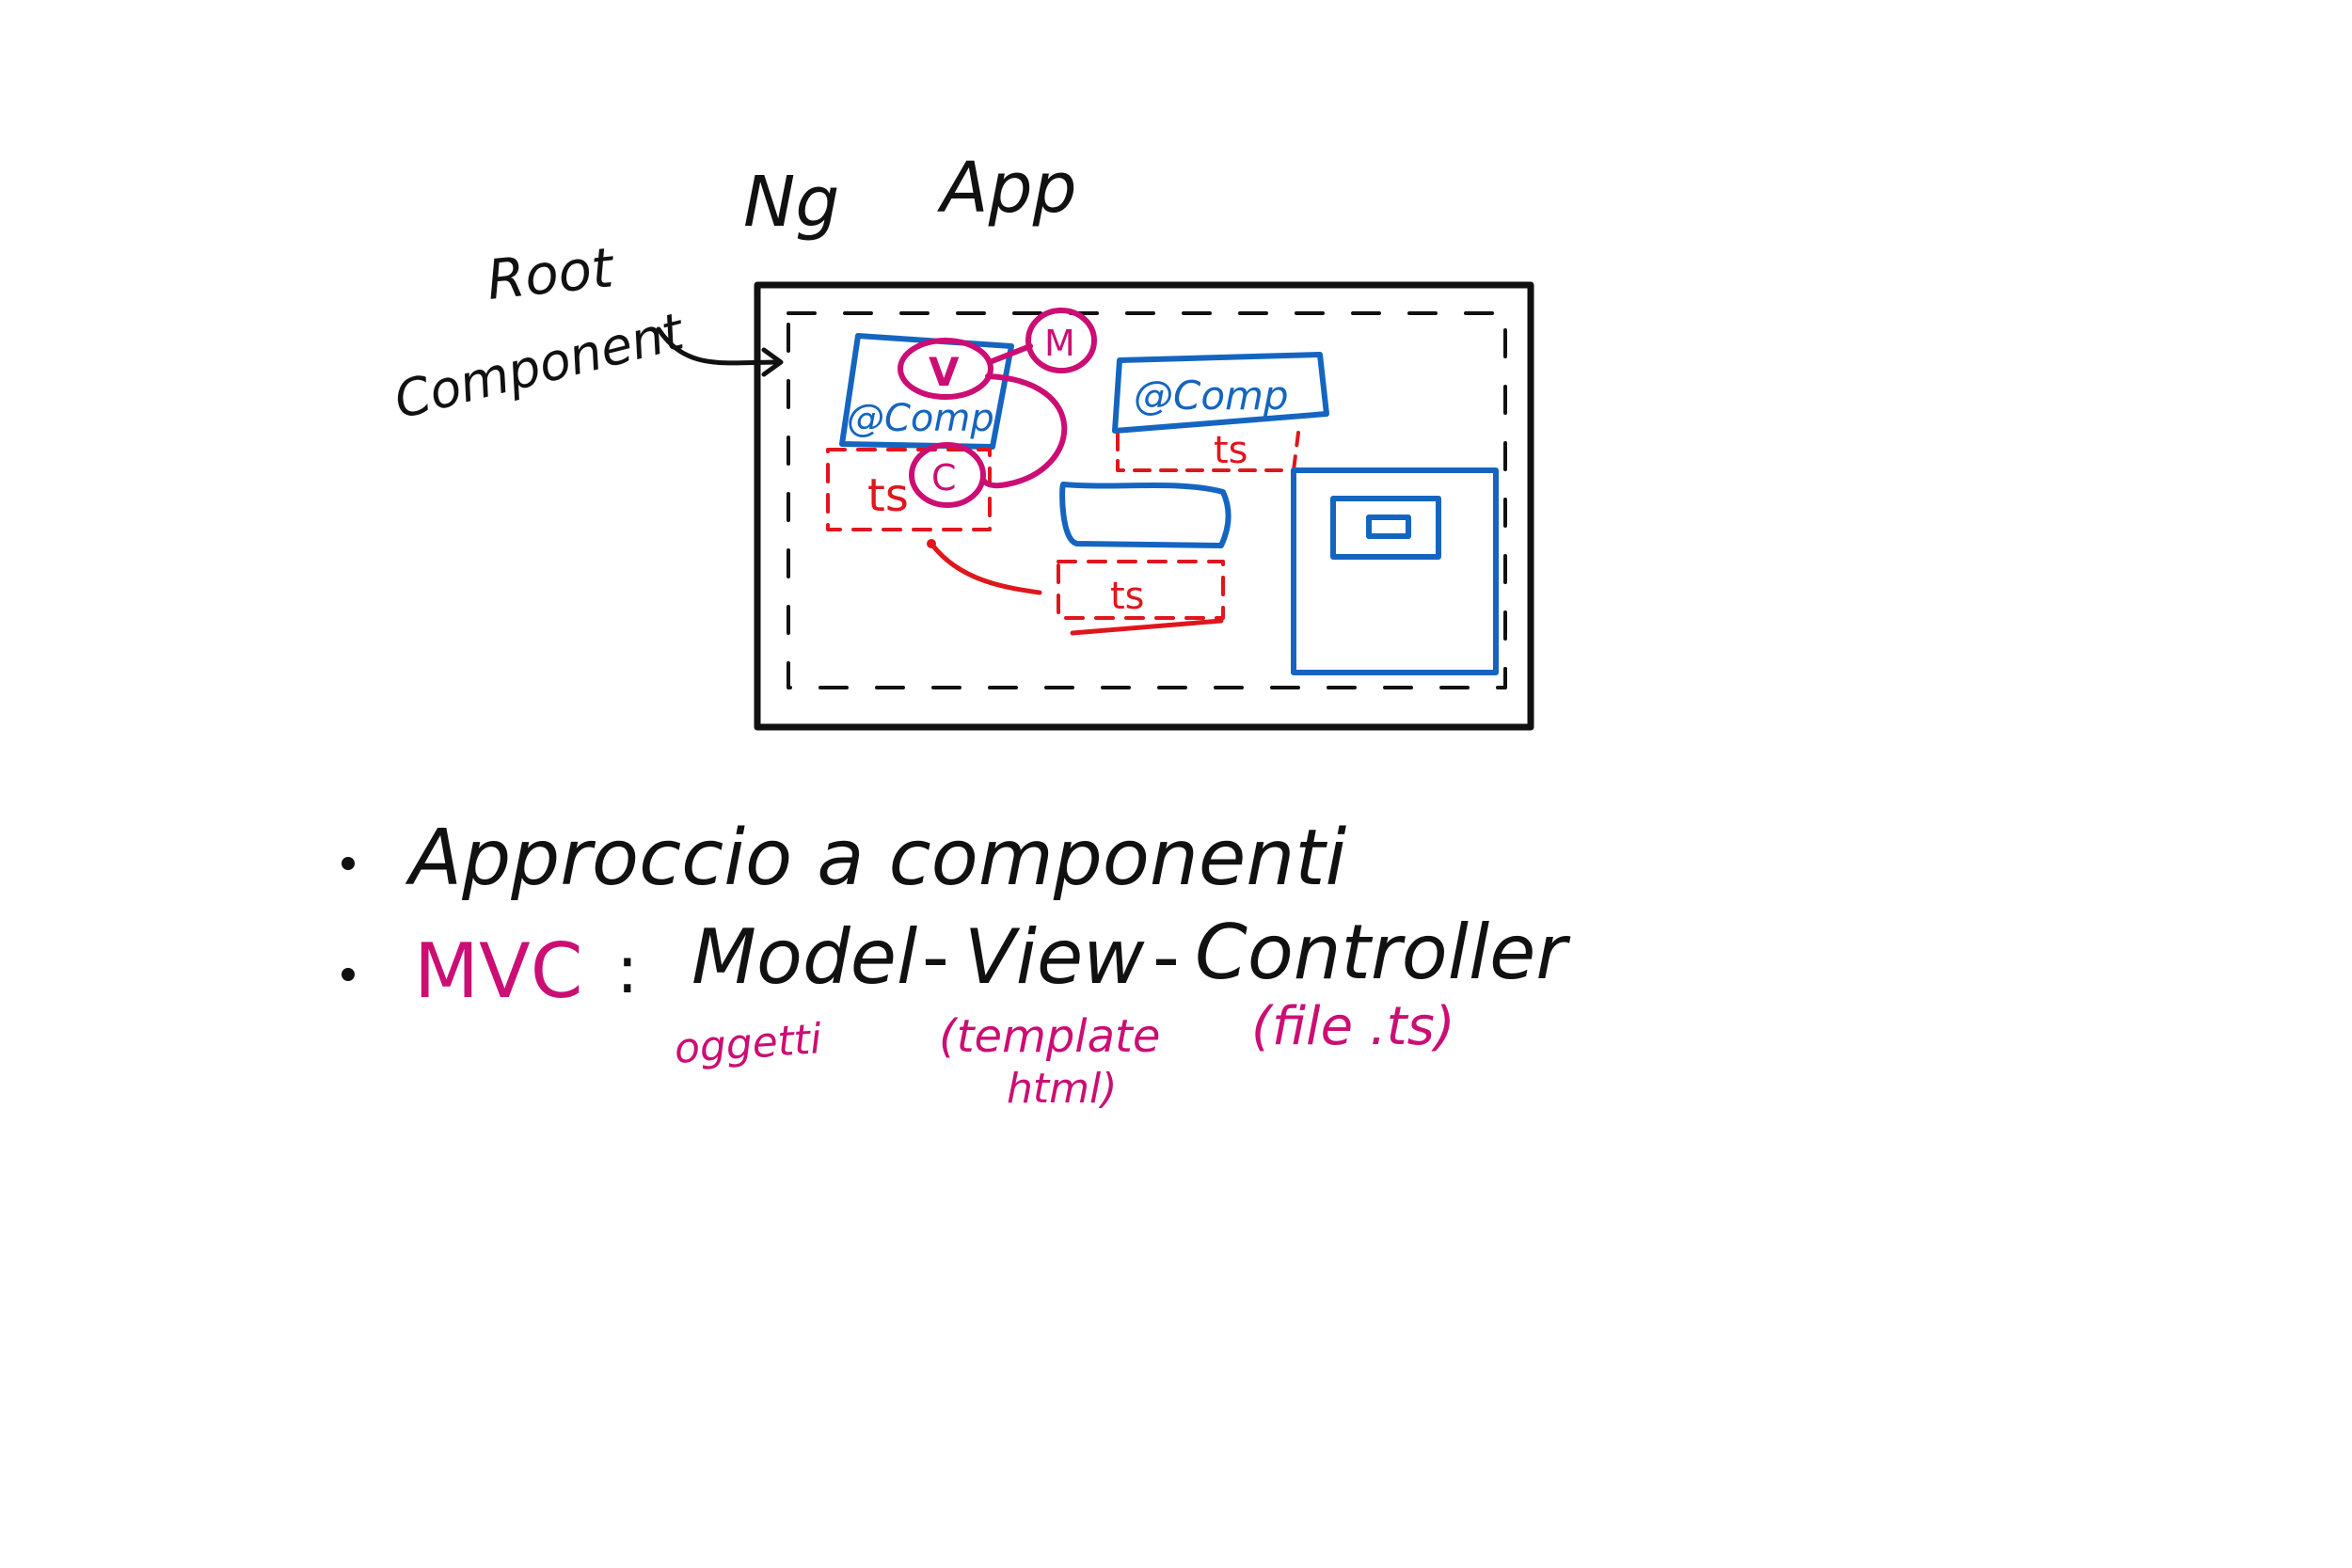 This screenshot has height=1568, width=2352. Describe the element at coordinates (1059, 343) in the screenshot. I see `model-marker: M` at that location.